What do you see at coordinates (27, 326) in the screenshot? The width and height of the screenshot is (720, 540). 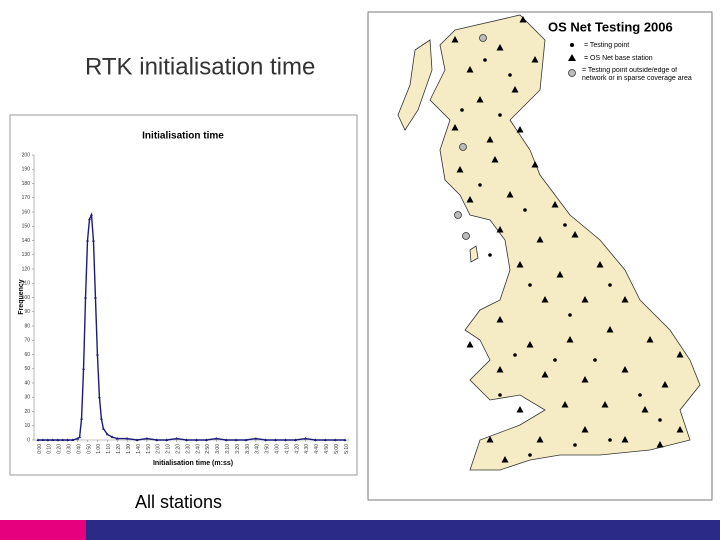 I see `y-tick-label: 80` at bounding box center [27, 326].